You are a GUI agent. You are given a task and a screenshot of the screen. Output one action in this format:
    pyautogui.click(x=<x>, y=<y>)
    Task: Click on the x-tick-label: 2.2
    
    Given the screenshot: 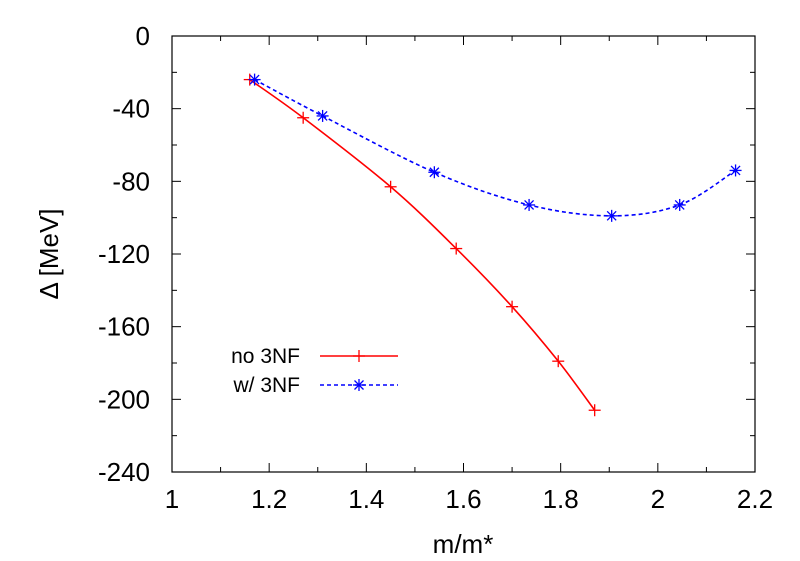 What is the action you would take?
    pyautogui.click(x=755, y=499)
    